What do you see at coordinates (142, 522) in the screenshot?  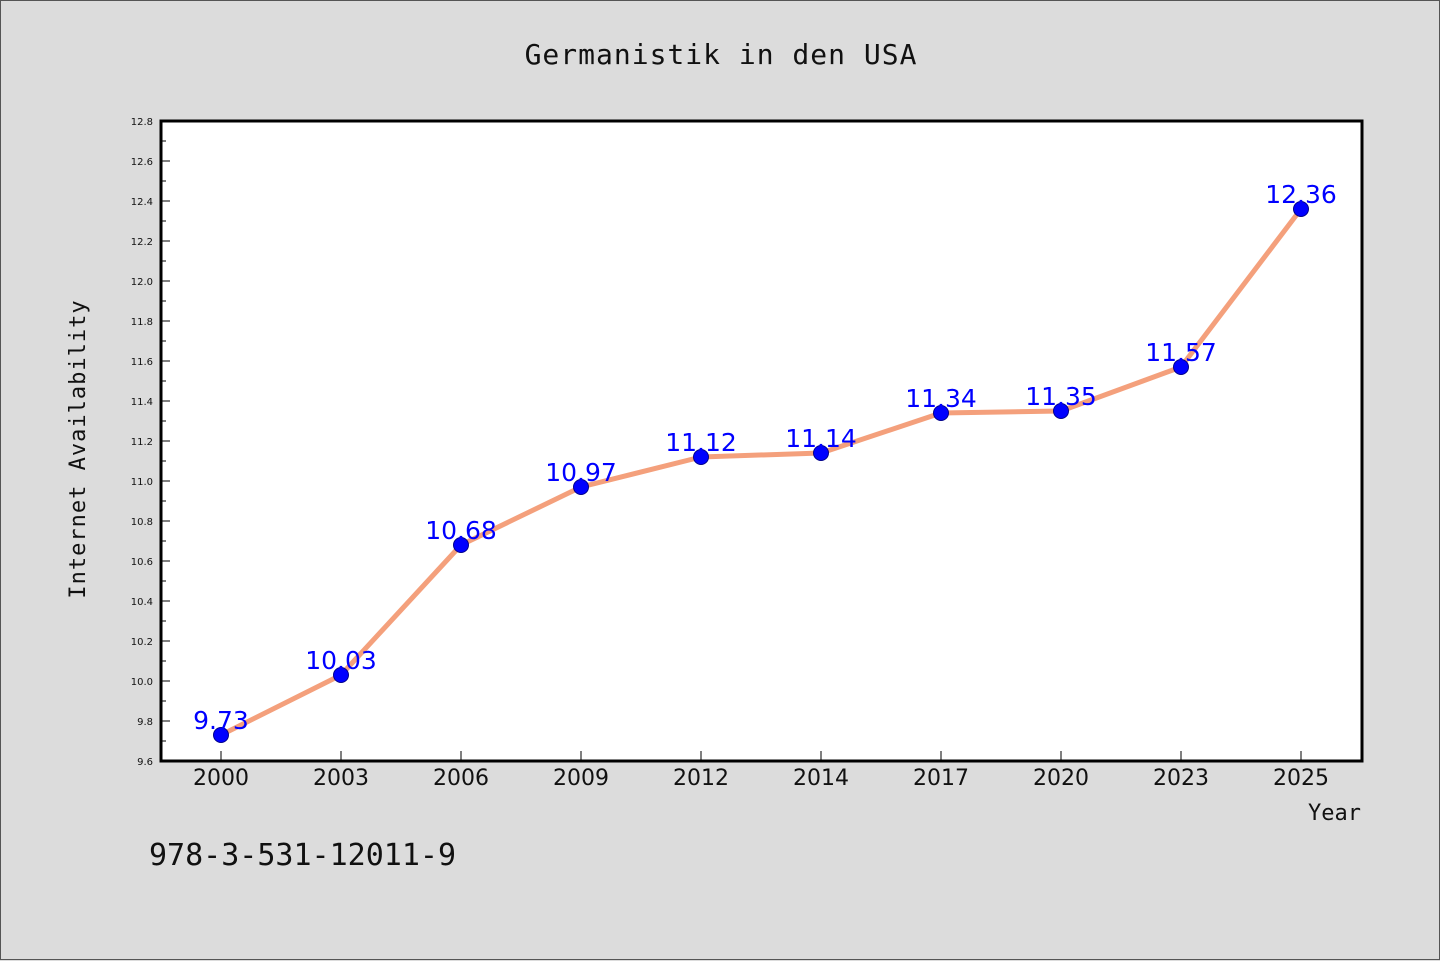 I see `y-tick-label: 10.8` at bounding box center [142, 522].